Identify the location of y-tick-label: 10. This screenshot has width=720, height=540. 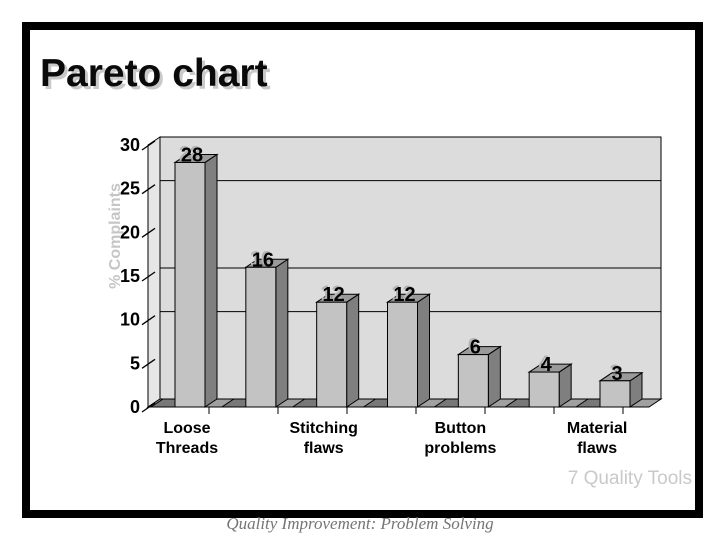
(130, 320).